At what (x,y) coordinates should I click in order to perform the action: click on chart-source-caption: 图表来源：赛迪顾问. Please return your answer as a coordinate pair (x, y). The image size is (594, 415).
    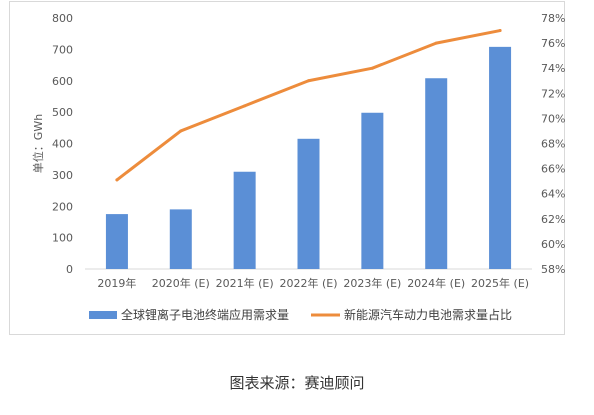
    Looking at the image, I should click on (297, 383).